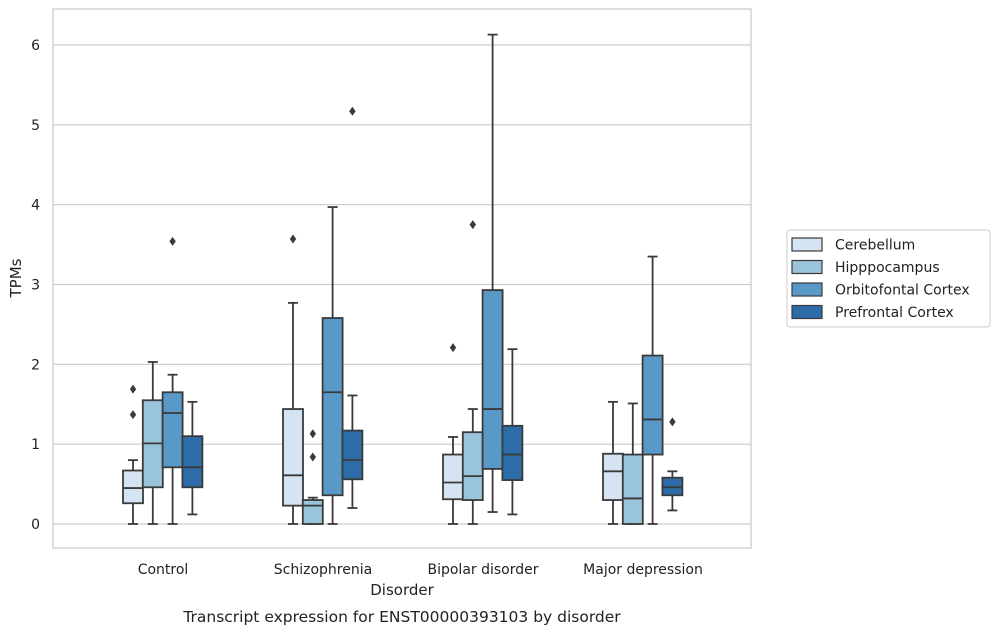 The width and height of the screenshot is (999, 634). Describe the element at coordinates (35, 46) in the screenshot. I see `y-tick-label: 6` at that location.